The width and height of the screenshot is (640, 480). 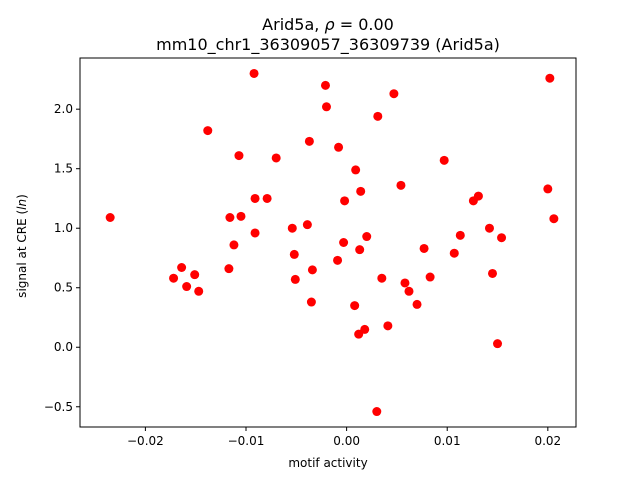 What do you see at coordinates (63, 347) in the screenshot?
I see `y-tick-label: 0.0` at bounding box center [63, 347].